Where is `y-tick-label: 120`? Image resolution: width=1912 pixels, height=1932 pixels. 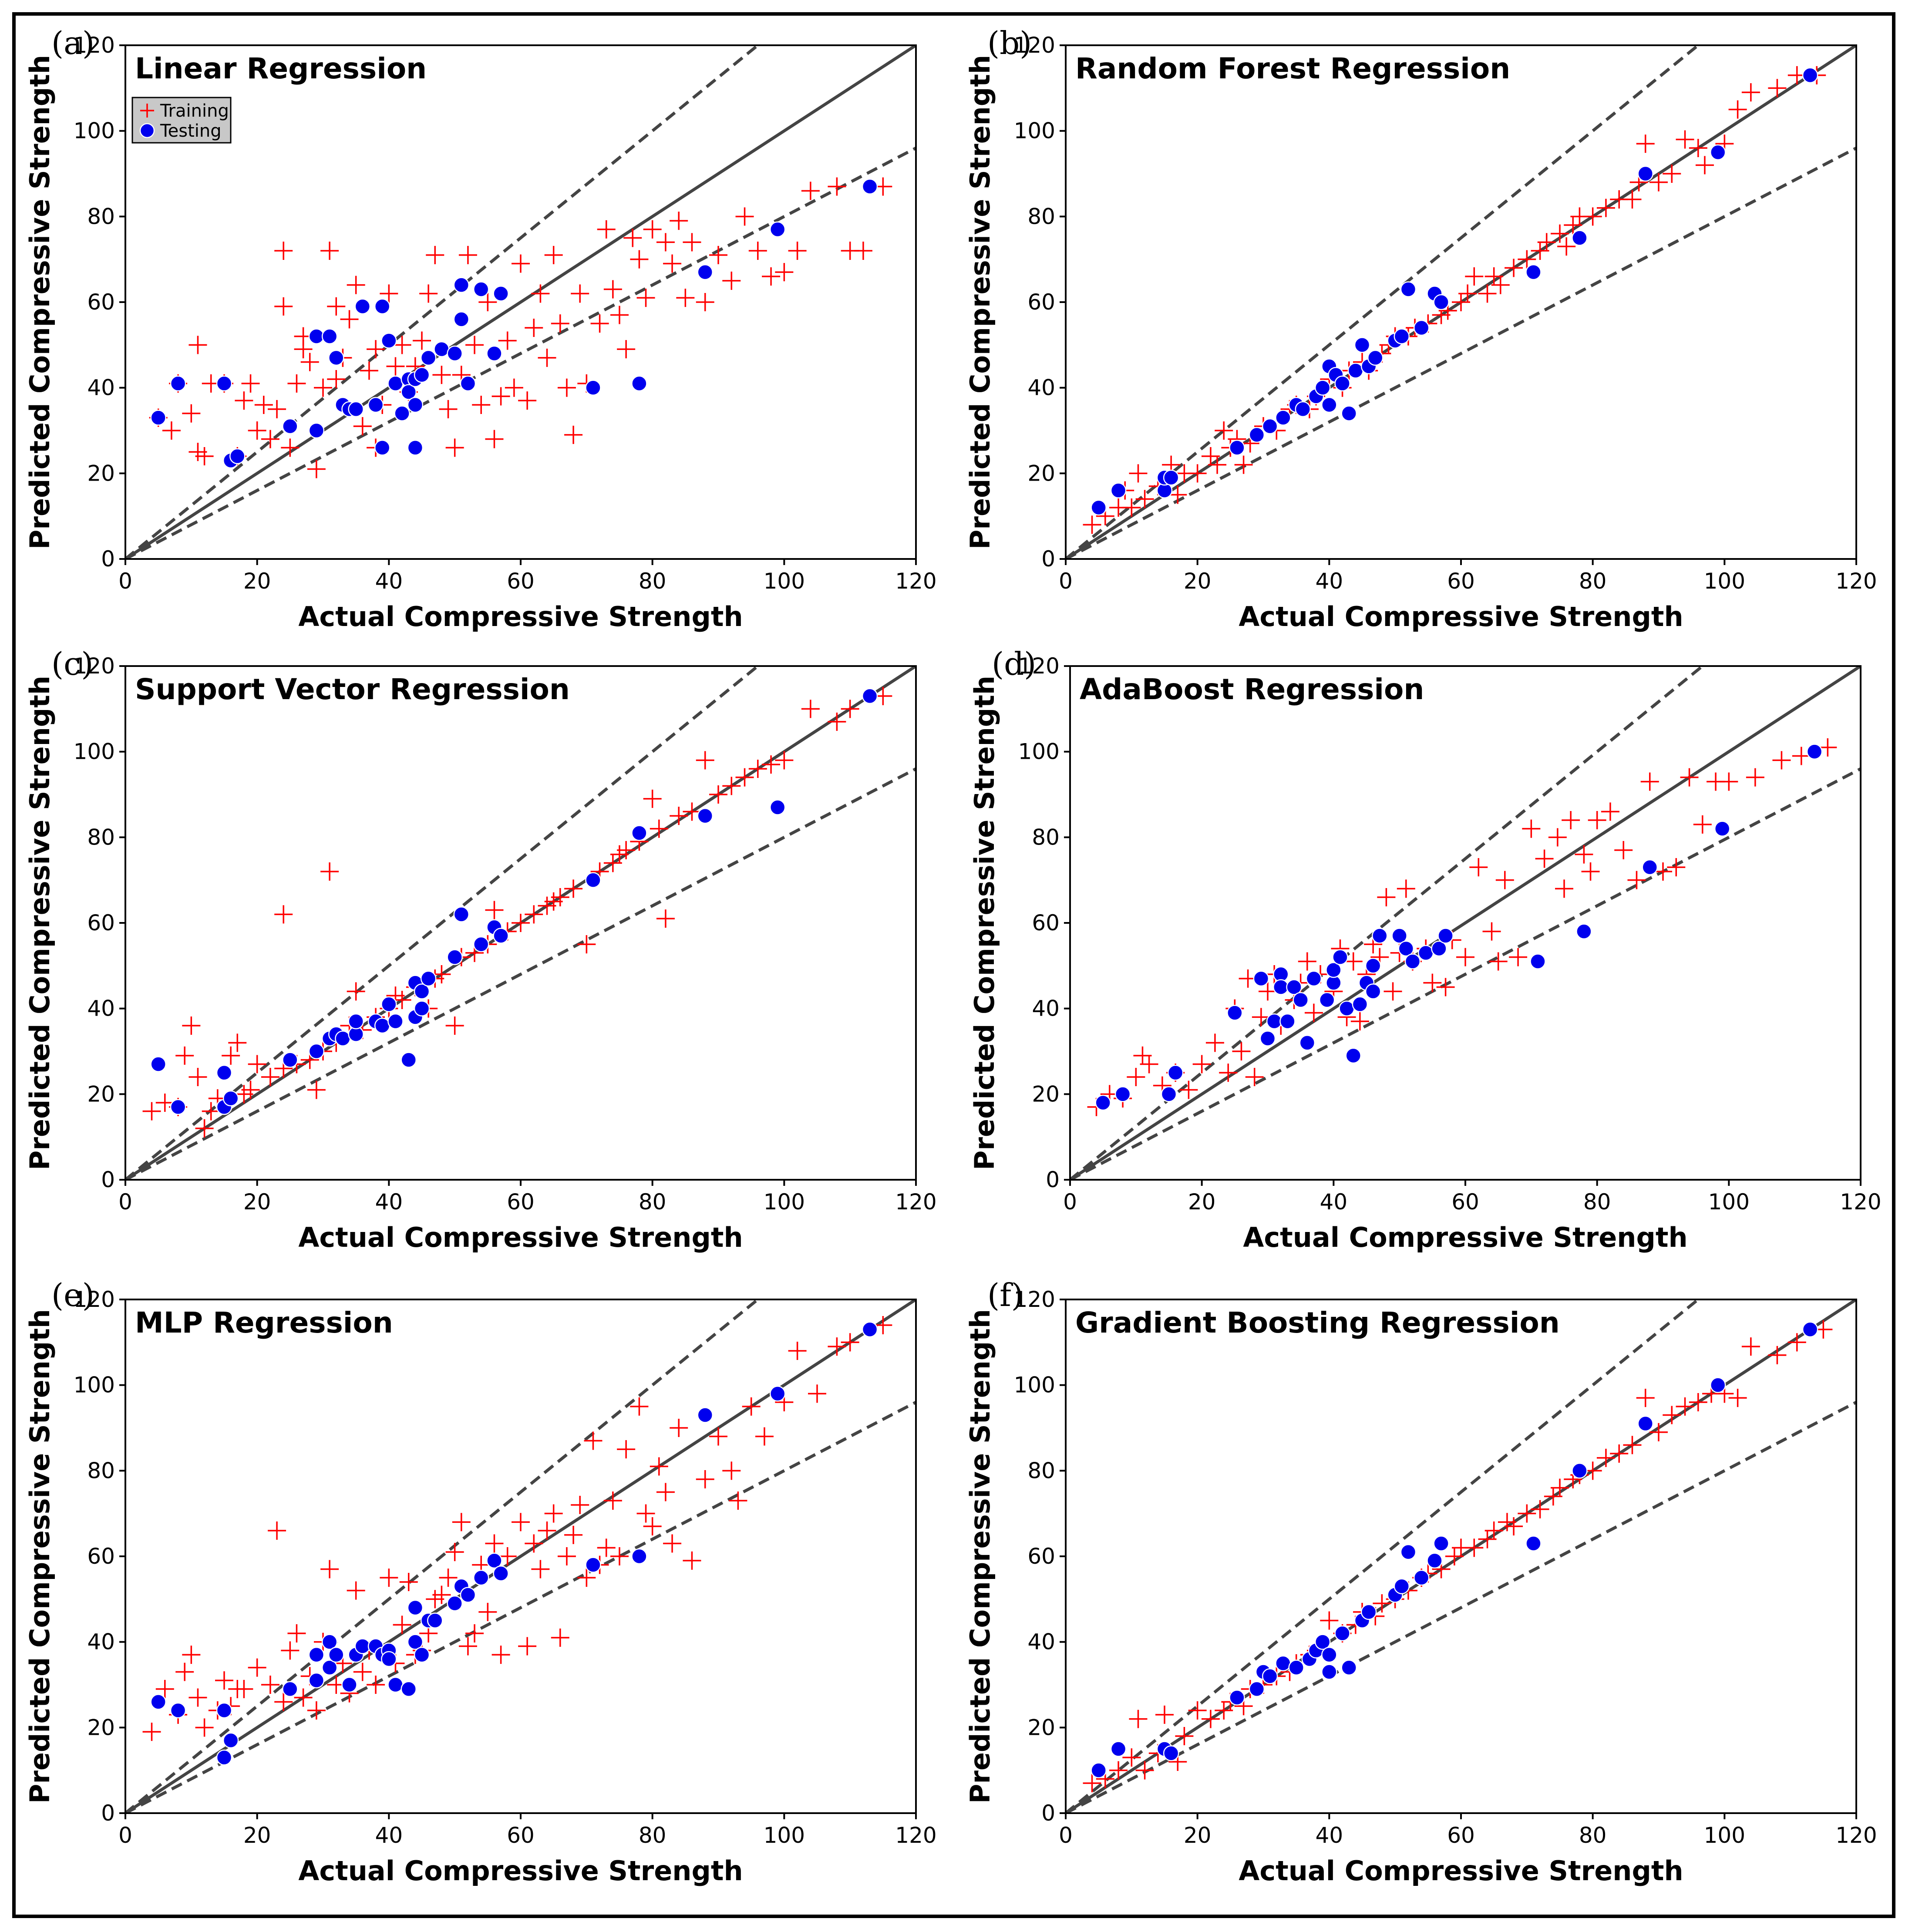
y-tick-label: 120 is located at coordinates (94, 45).